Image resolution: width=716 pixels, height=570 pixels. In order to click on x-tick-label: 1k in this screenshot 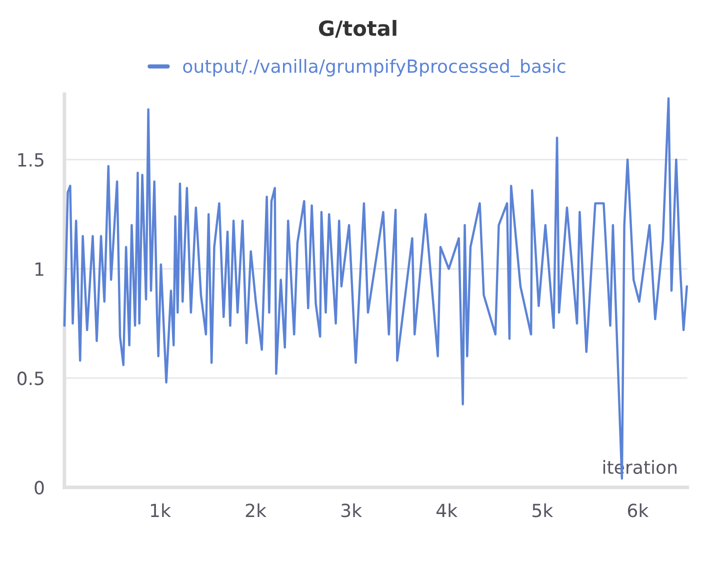, I will do `click(160, 510)`.